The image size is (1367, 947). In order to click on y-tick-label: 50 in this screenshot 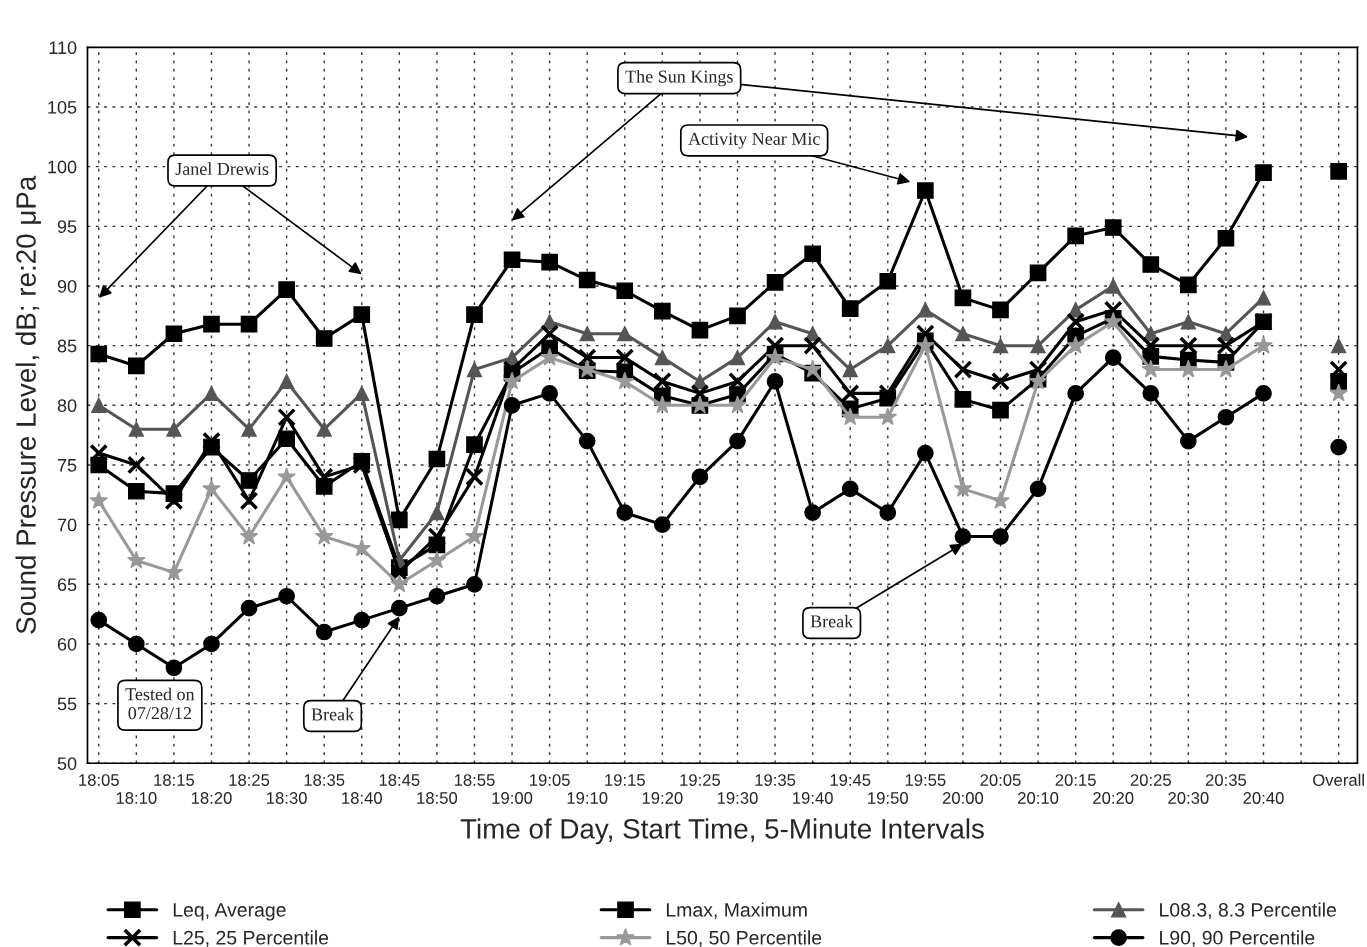, I will do `click(67, 763)`.